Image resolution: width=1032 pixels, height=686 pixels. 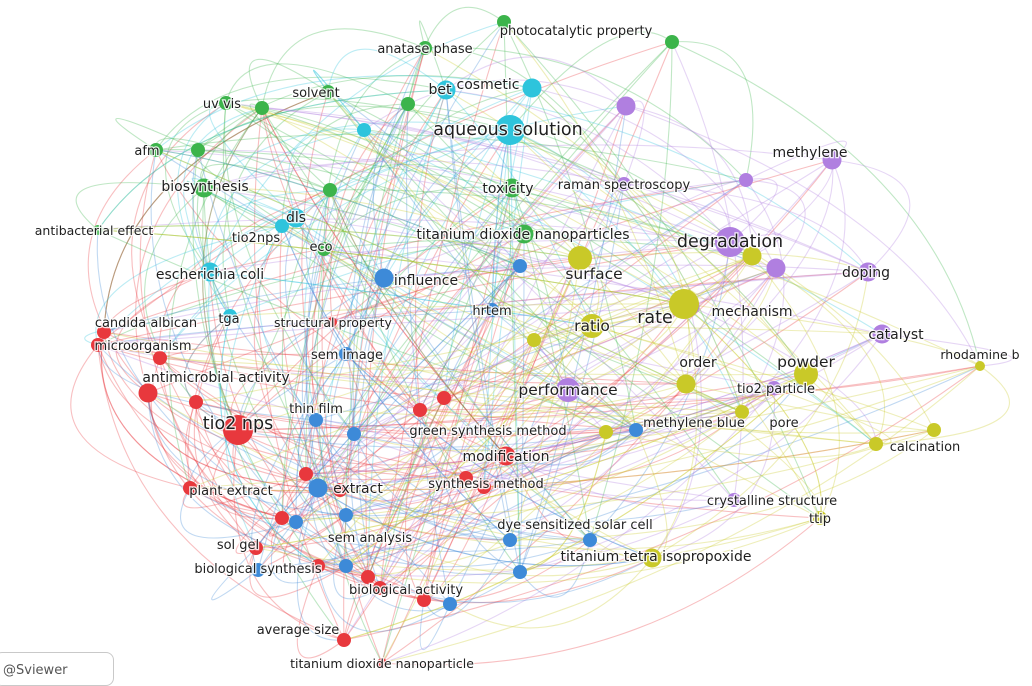 What do you see at coordinates (684, 304) in the screenshot?
I see `node-rate` at bounding box center [684, 304].